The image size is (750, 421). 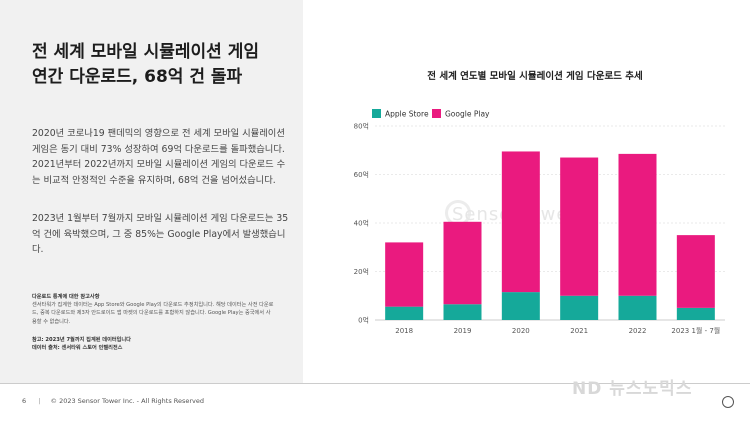 I want to click on chart-title: 전 세계 연도별 모바일 시뮬레이션 게임 다운로드 추세, so click(x=535, y=76).